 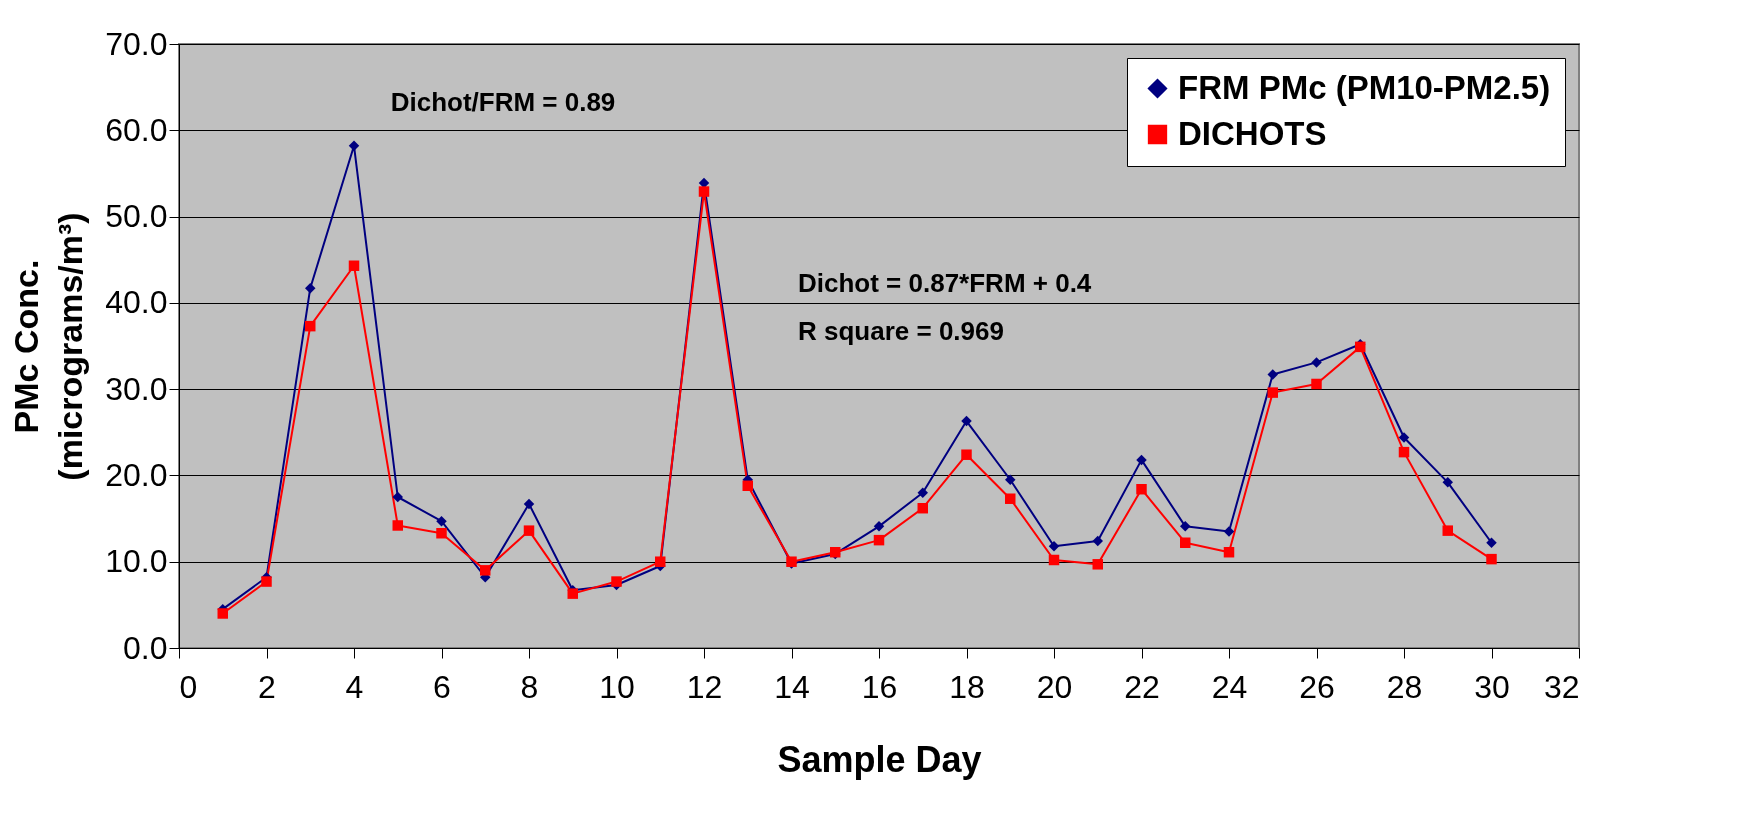 I want to click on x-tick-label: 18, so click(x=967, y=686).